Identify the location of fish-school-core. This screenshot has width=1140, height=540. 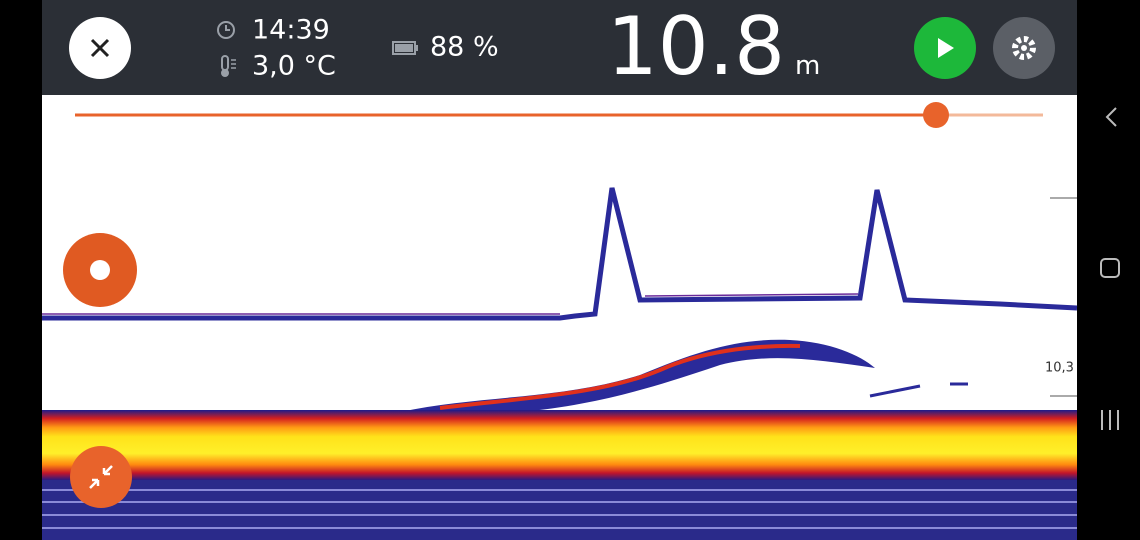
(620, 376).